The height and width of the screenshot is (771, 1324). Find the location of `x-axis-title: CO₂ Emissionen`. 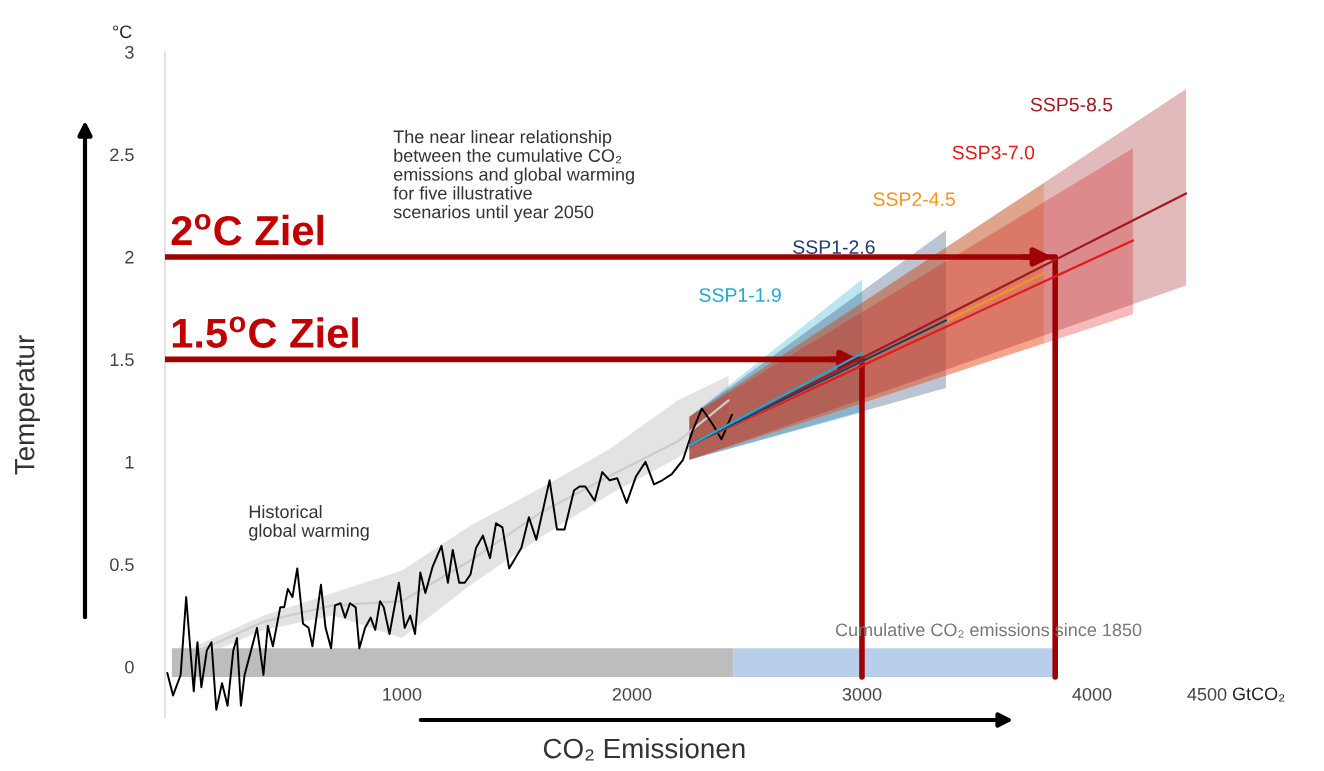

x-axis-title: CO₂ Emissionen is located at coordinates (644, 749).